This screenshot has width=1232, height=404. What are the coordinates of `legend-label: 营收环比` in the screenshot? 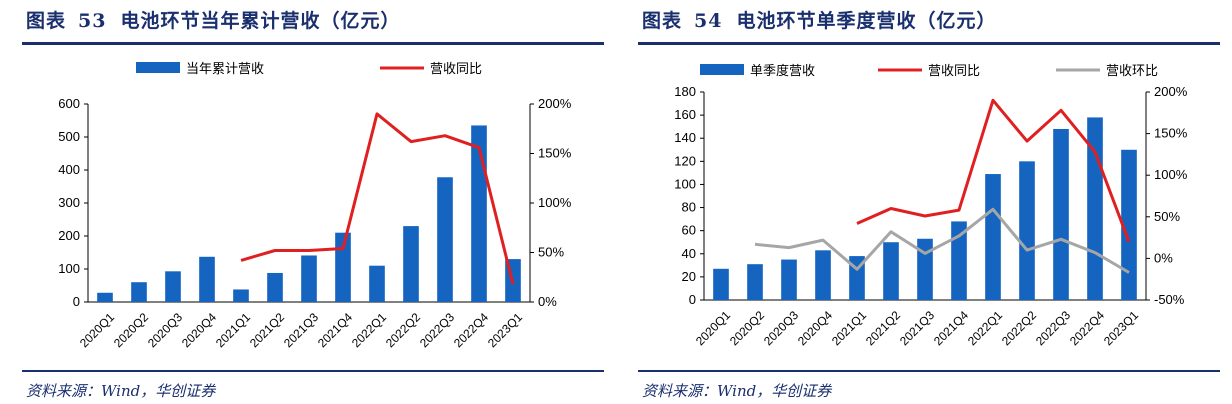 It's located at (1132, 70).